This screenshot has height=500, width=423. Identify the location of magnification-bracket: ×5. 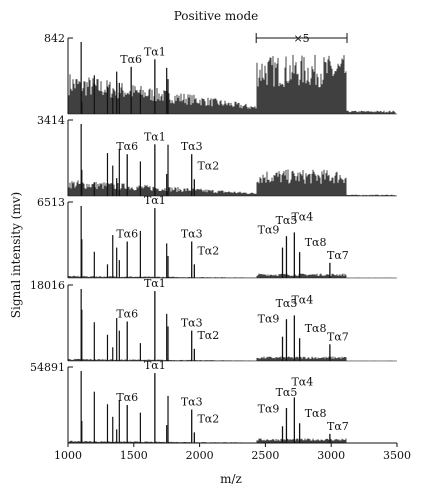
(301, 38).